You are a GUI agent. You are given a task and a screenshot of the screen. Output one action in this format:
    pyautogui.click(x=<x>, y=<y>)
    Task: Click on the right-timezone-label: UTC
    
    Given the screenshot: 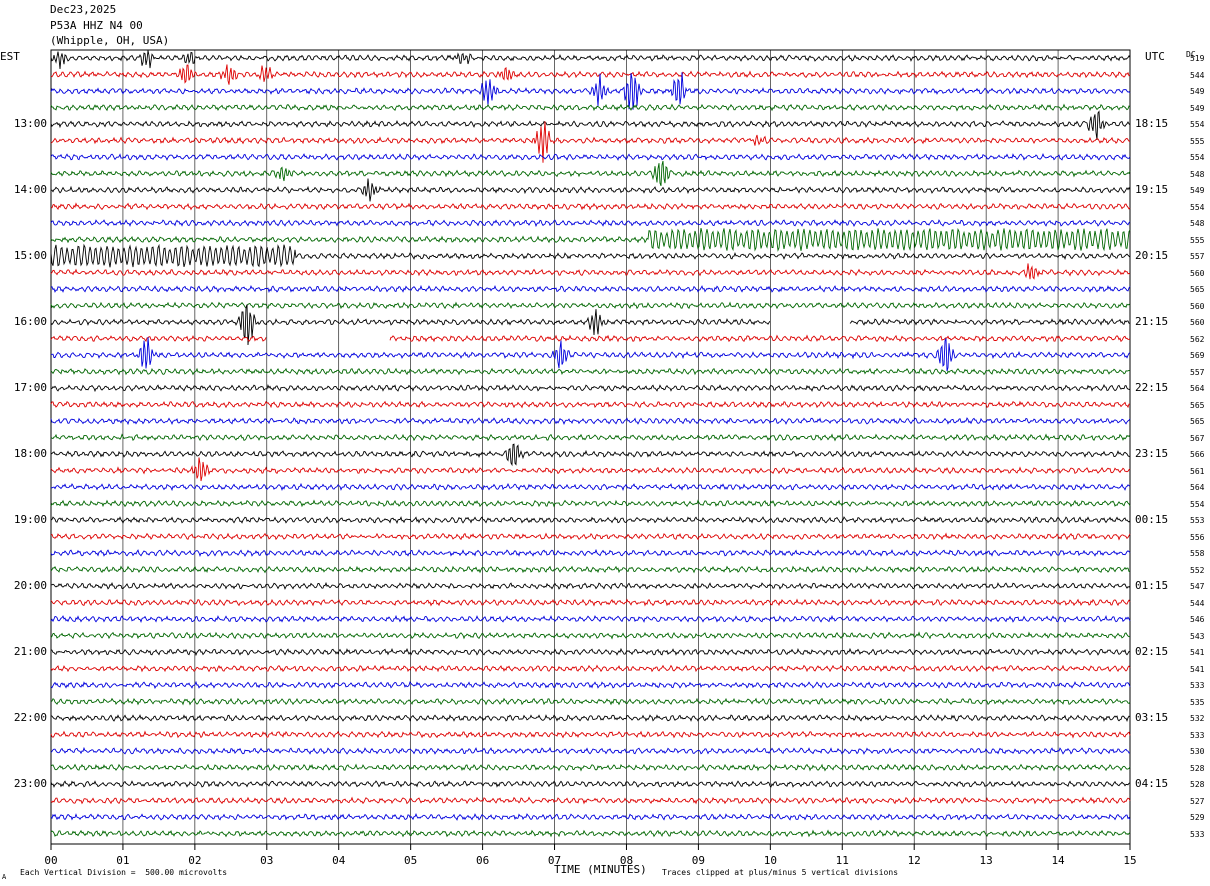 What is the action you would take?
    pyautogui.click(x=1155, y=56)
    